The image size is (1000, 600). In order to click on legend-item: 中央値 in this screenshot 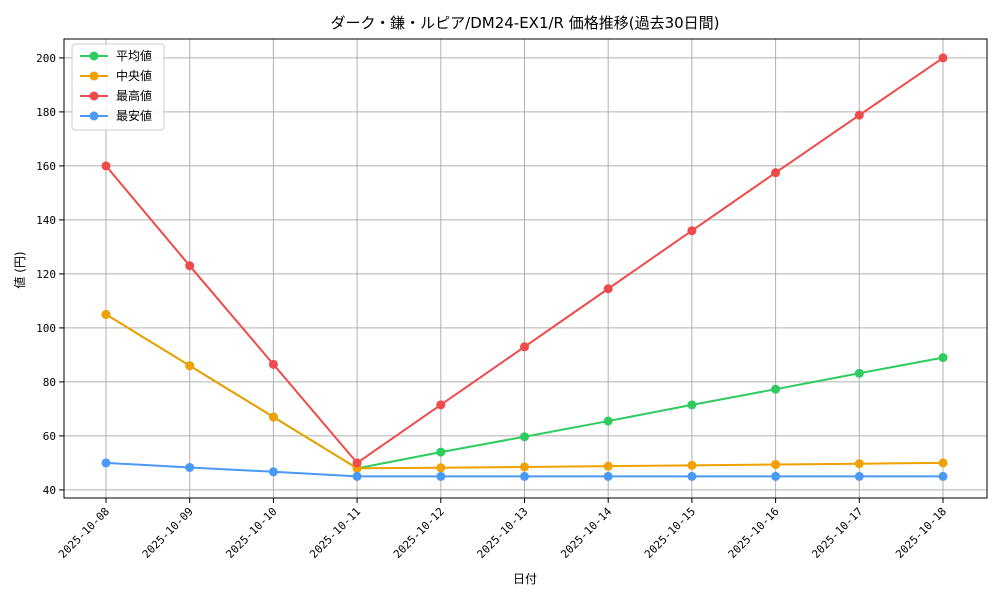, I will do `click(116, 75)`.